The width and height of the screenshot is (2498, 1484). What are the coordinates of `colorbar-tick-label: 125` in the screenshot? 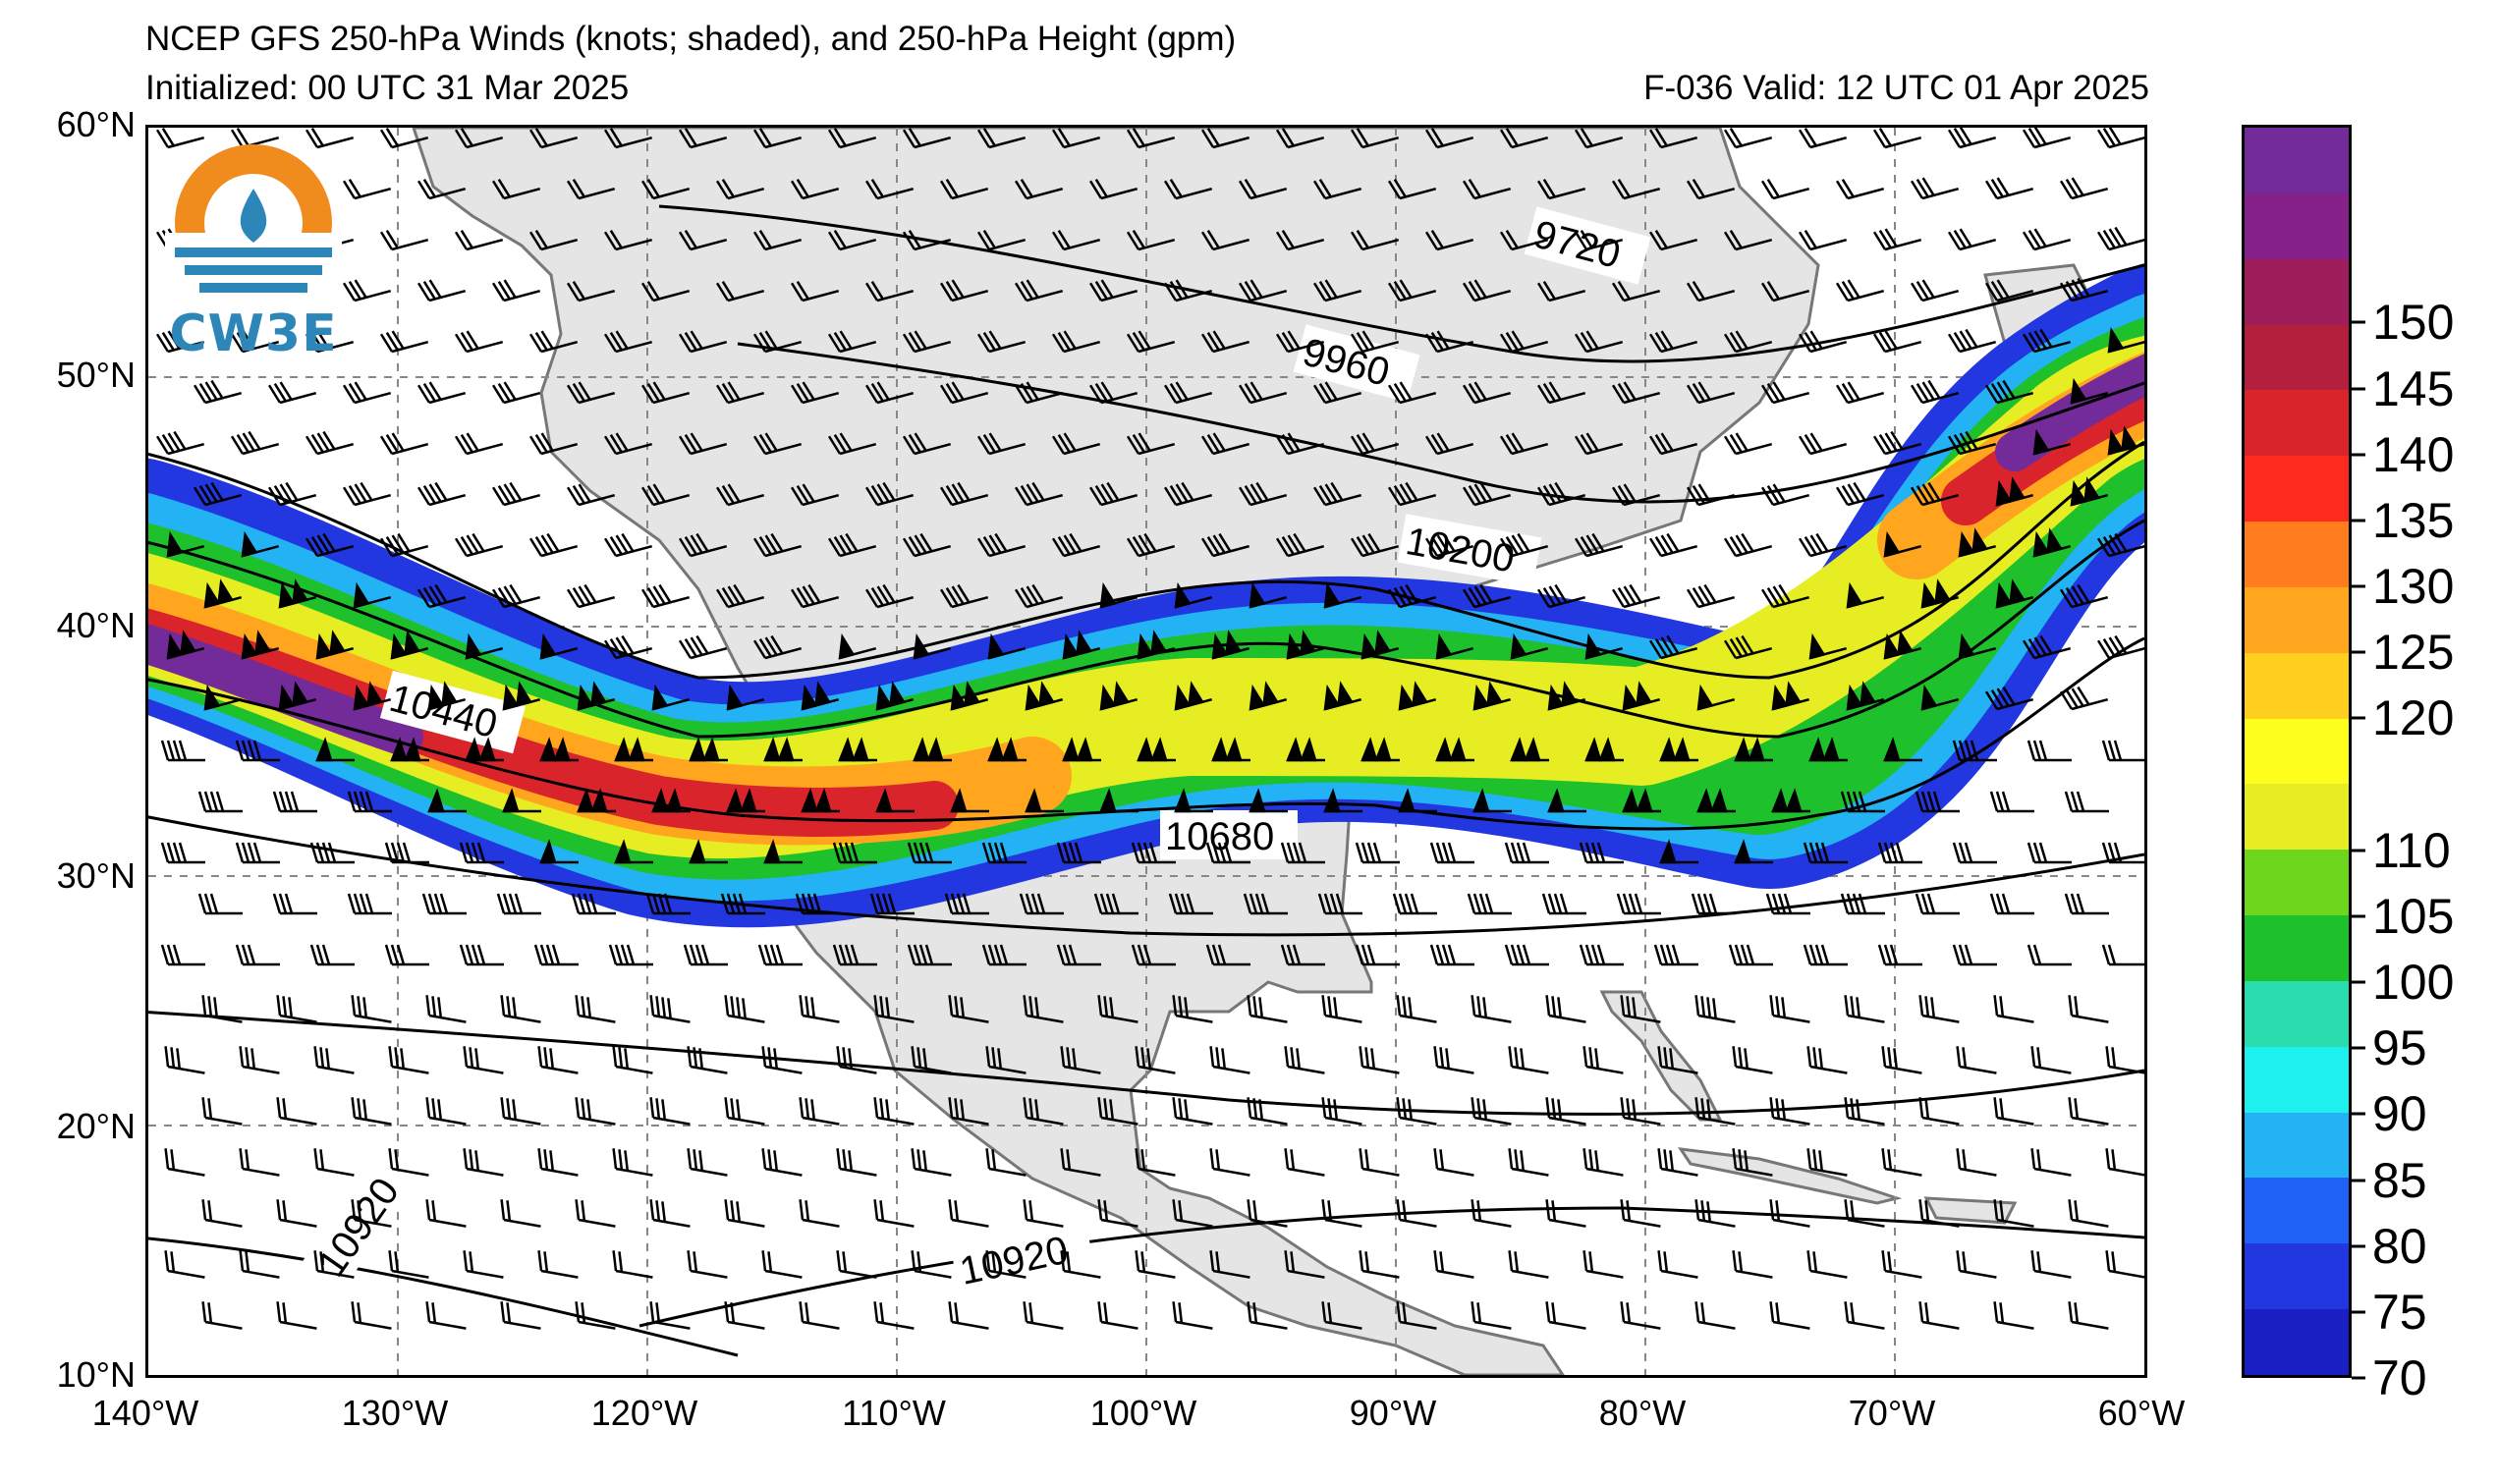 It's located at (2413, 653).